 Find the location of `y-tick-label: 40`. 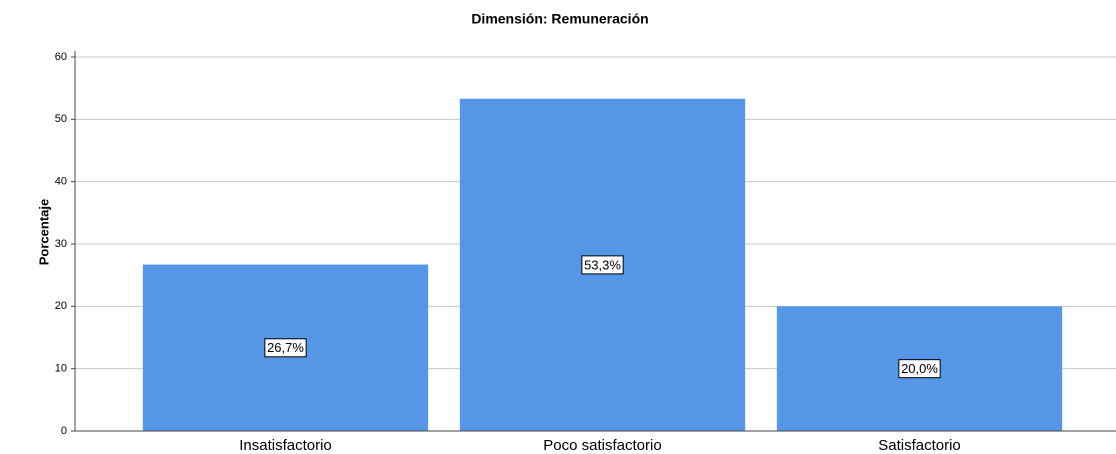

y-tick-label: 40 is located at coordinates (61, 182).